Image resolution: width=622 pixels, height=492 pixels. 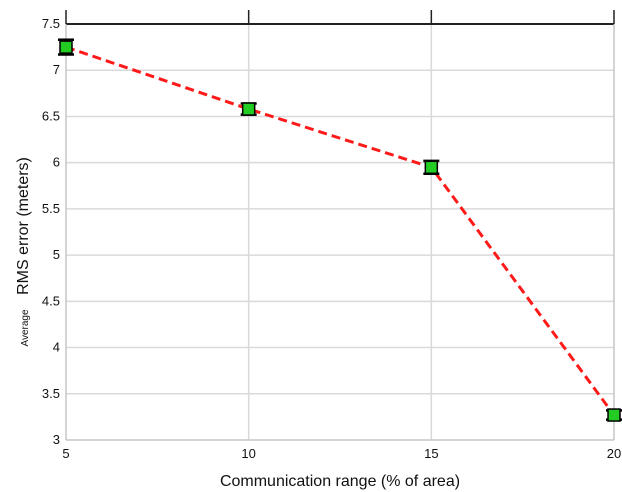 What do you see at coordinates (51, 393) in the screenshot?
I see `y-tick-label: 3.5` at bounding box center [51, 393].